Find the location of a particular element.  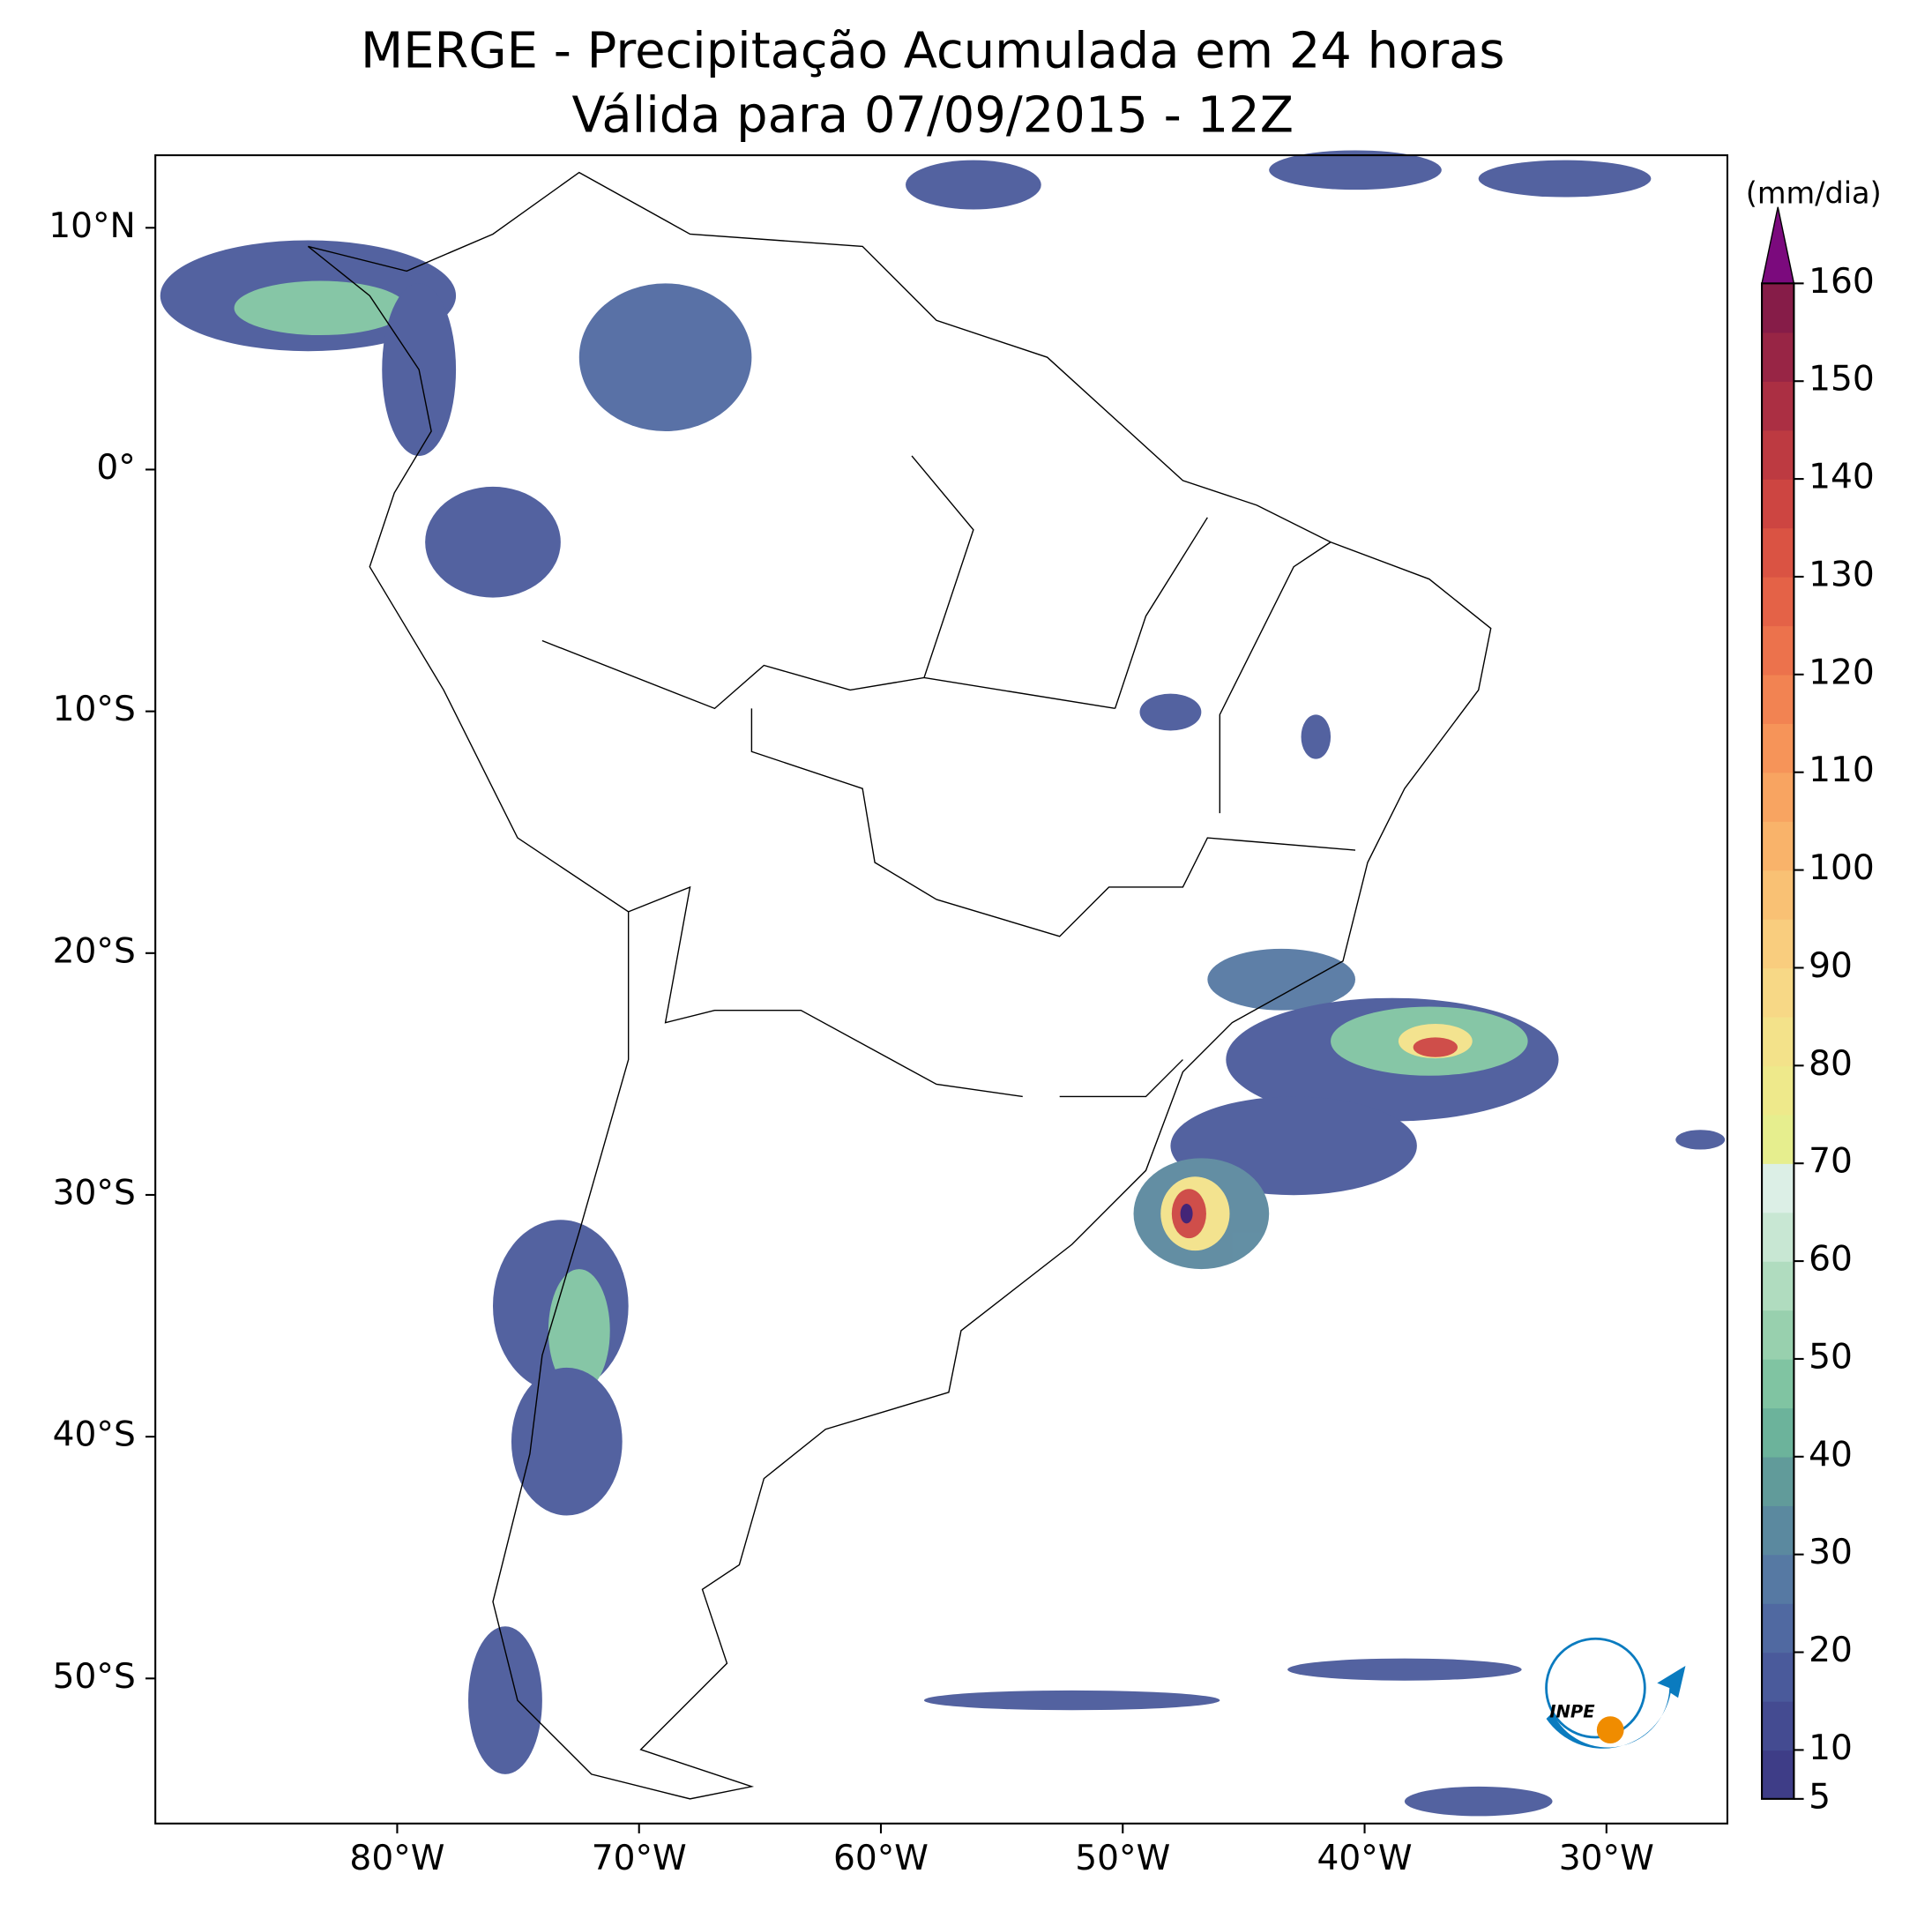

subtitle: Válida para 07/09/2015 - 12Z is located at coordinates (933, 115).